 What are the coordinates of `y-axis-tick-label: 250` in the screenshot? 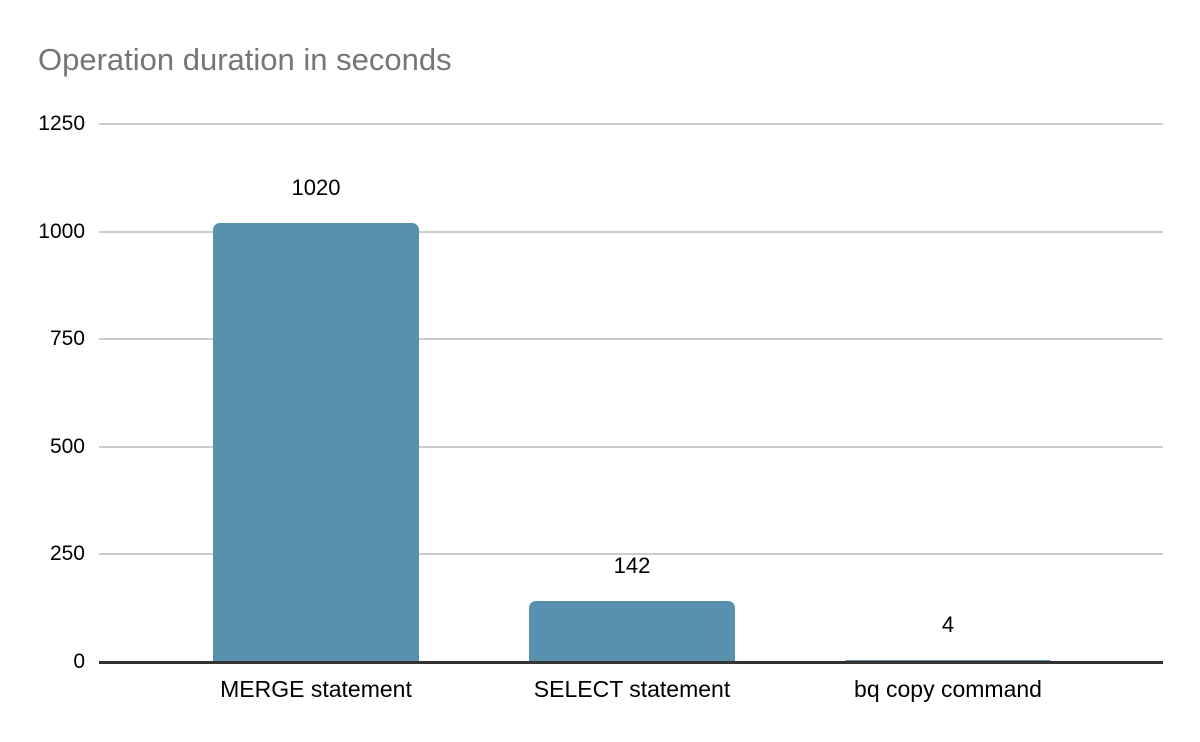 It's located at (67, 554).